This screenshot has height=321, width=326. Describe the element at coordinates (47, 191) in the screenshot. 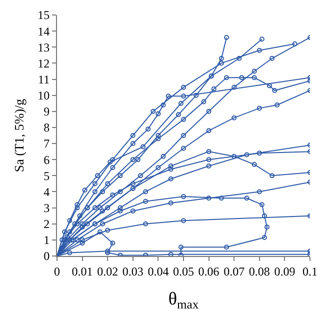

I see `y-tick-label: 4` at that location.